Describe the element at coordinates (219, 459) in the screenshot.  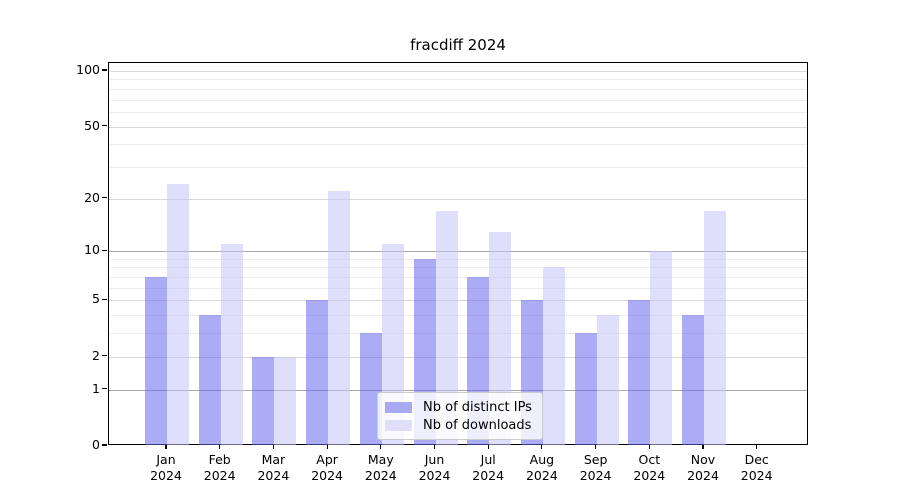
I see `x-tick-text: Feb` at that location.